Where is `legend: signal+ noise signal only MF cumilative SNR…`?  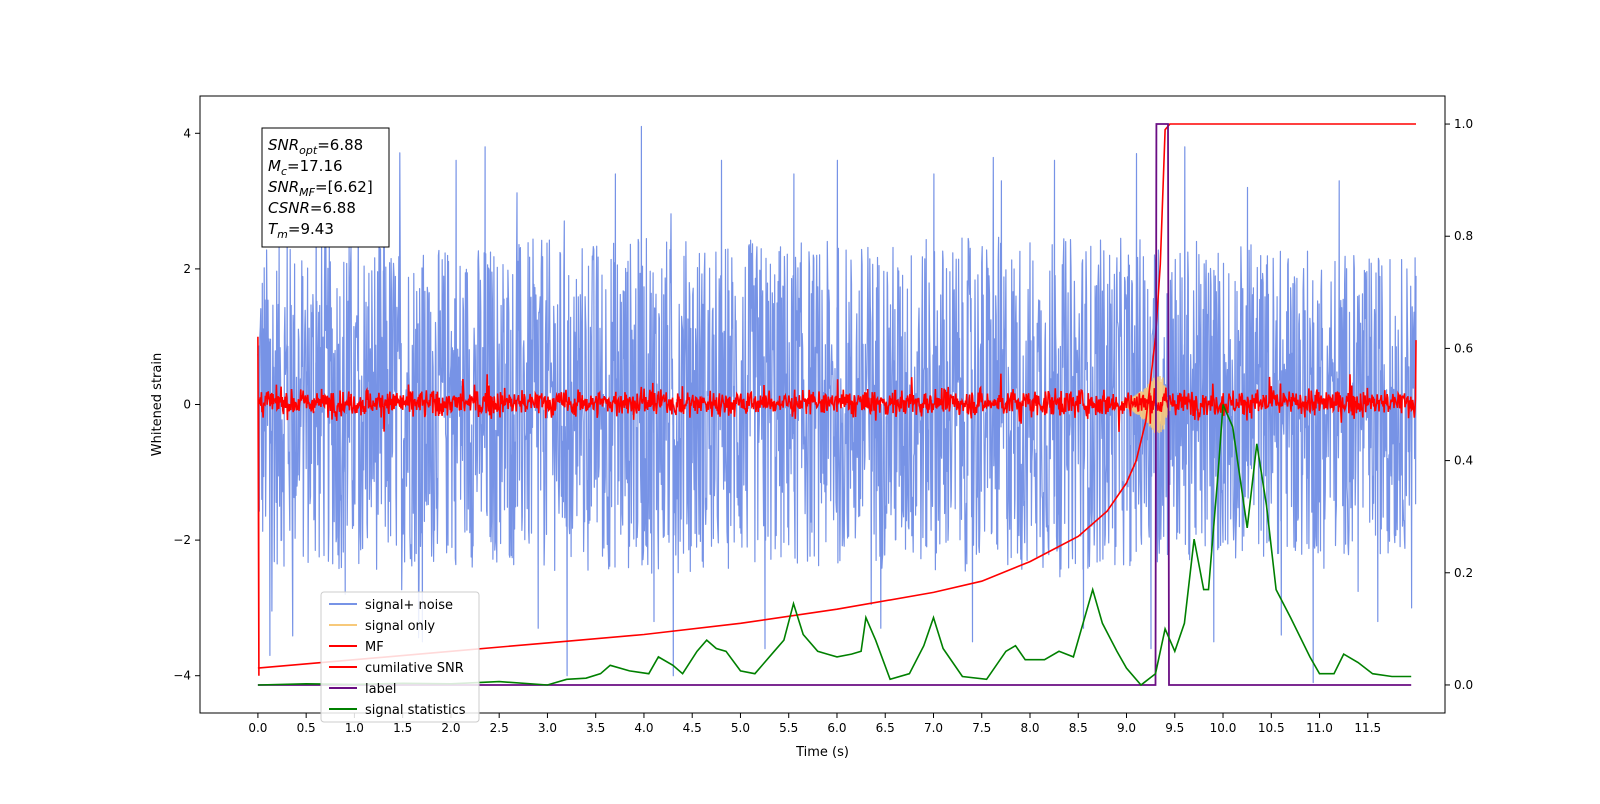 legend: signal+ noise signal only MF cumilative SNR… is located at coordinates (400, 657).